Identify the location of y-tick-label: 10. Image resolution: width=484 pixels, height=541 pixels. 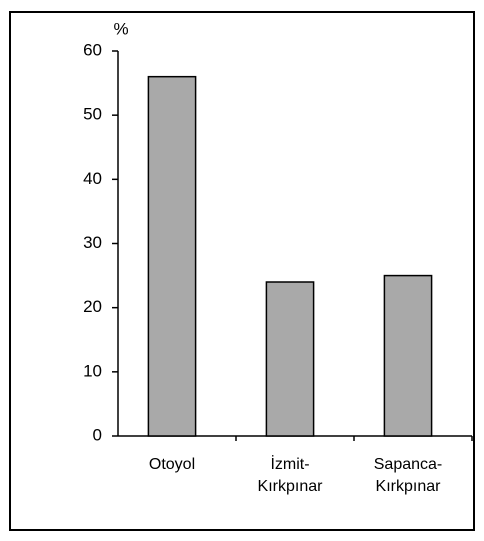
(92, 370).